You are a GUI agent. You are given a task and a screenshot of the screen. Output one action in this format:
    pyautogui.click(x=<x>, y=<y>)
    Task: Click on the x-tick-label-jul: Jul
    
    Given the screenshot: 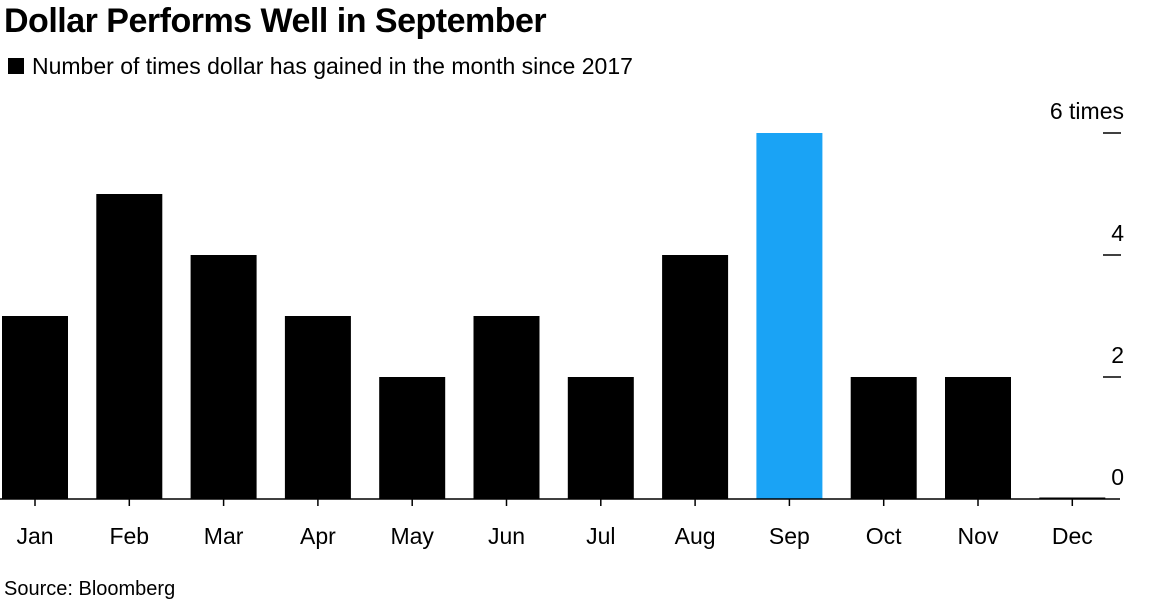 What is the action you would take?
    pyautogui.click(x=600, y=536)
    